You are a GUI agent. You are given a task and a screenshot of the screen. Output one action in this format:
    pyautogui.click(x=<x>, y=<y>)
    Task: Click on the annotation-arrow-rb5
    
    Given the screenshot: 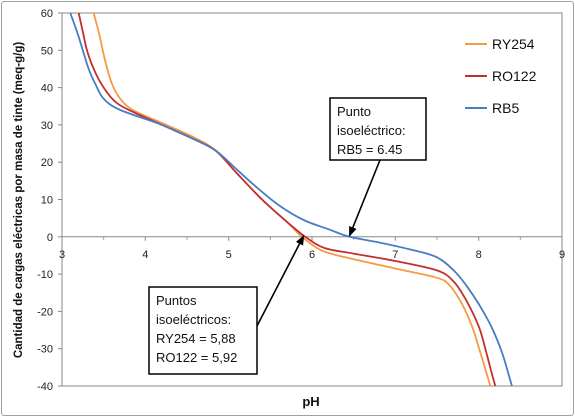 What is the action you would take?
    pyautogui.click(x=364, y=198)
    